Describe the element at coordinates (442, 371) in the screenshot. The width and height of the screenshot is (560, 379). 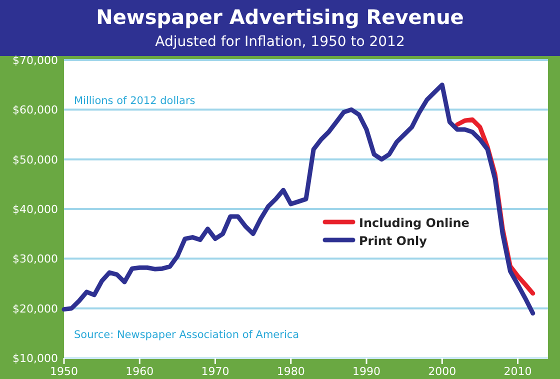
I see `x-tick-label: 2000` at that location.